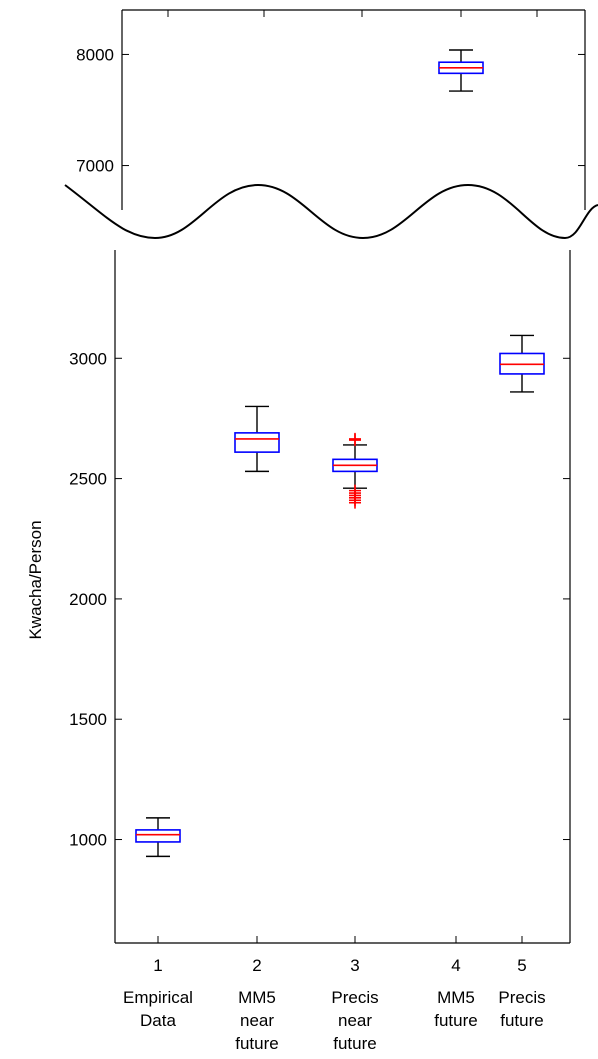  I want to click on category-label-5: 5 Precis future, so click(521, 993).